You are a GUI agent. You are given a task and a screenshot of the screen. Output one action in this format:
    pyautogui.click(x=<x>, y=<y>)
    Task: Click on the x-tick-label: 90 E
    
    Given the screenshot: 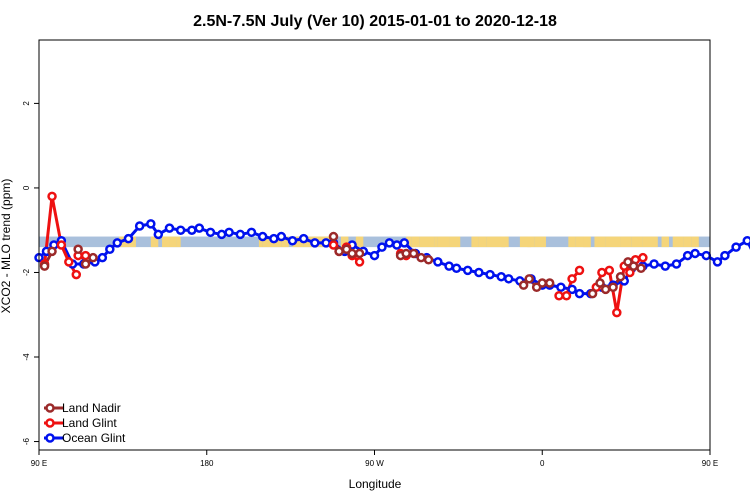 What is the action you would take?
    pyautogui.click(x=39, y=463)
    